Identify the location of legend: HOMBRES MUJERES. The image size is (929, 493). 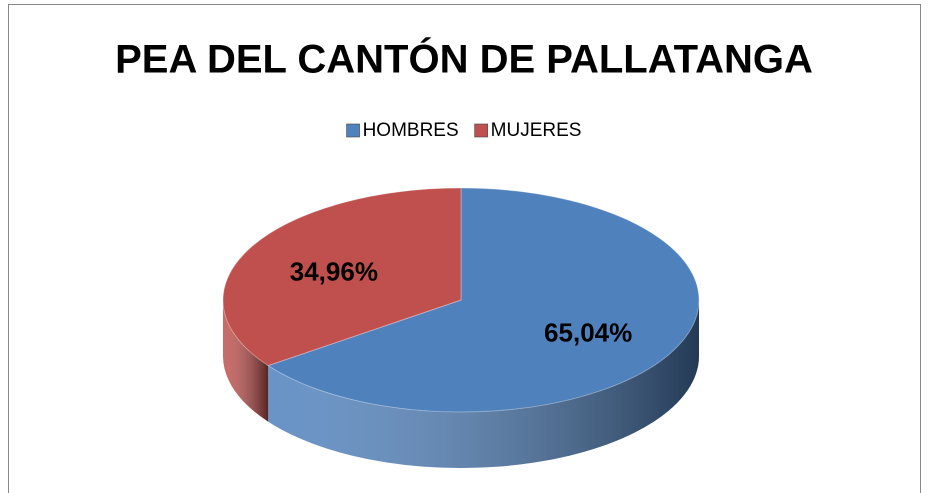
(464, 130).